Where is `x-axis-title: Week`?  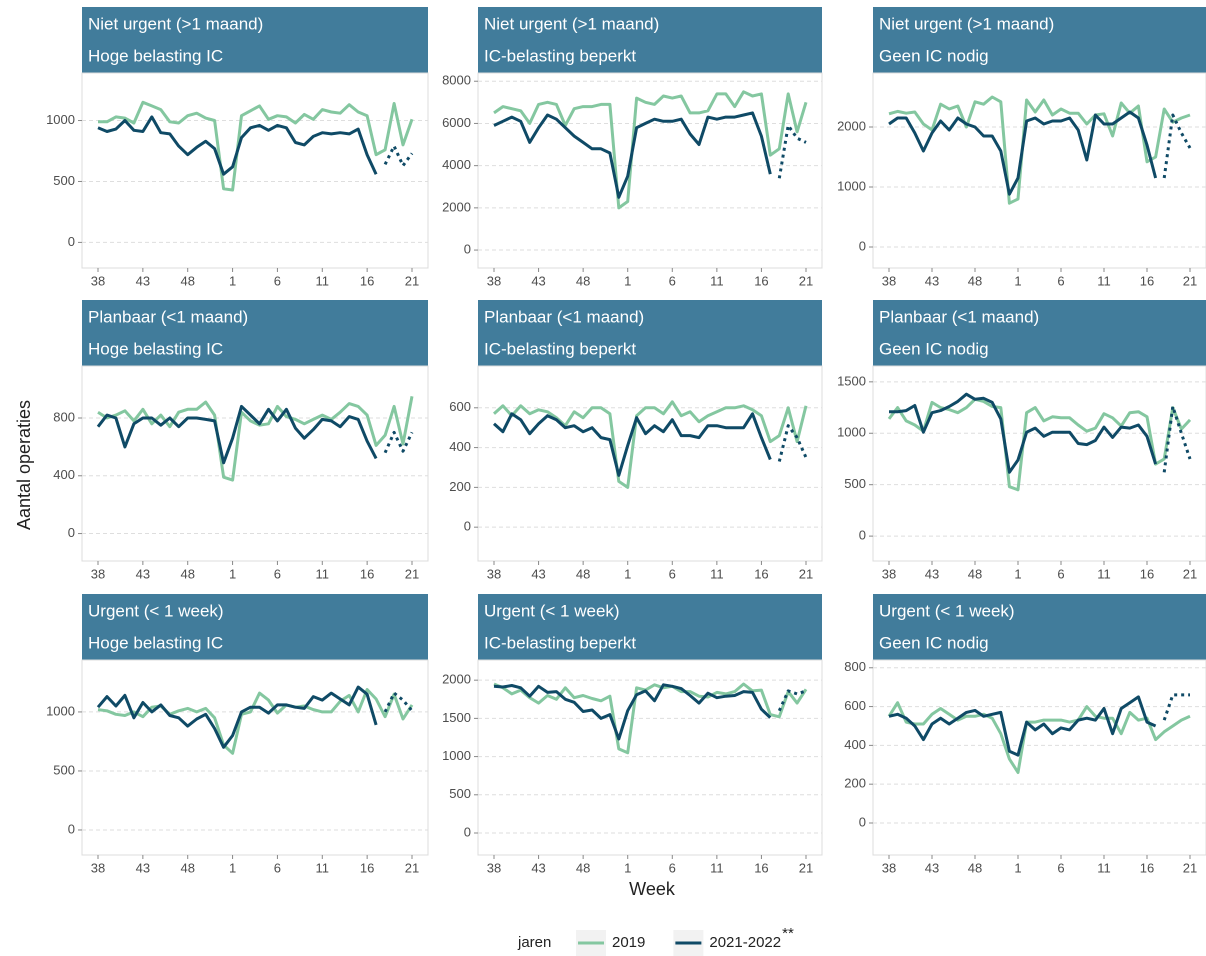 x-axis-title: Week is located at coordinates (652, 889).